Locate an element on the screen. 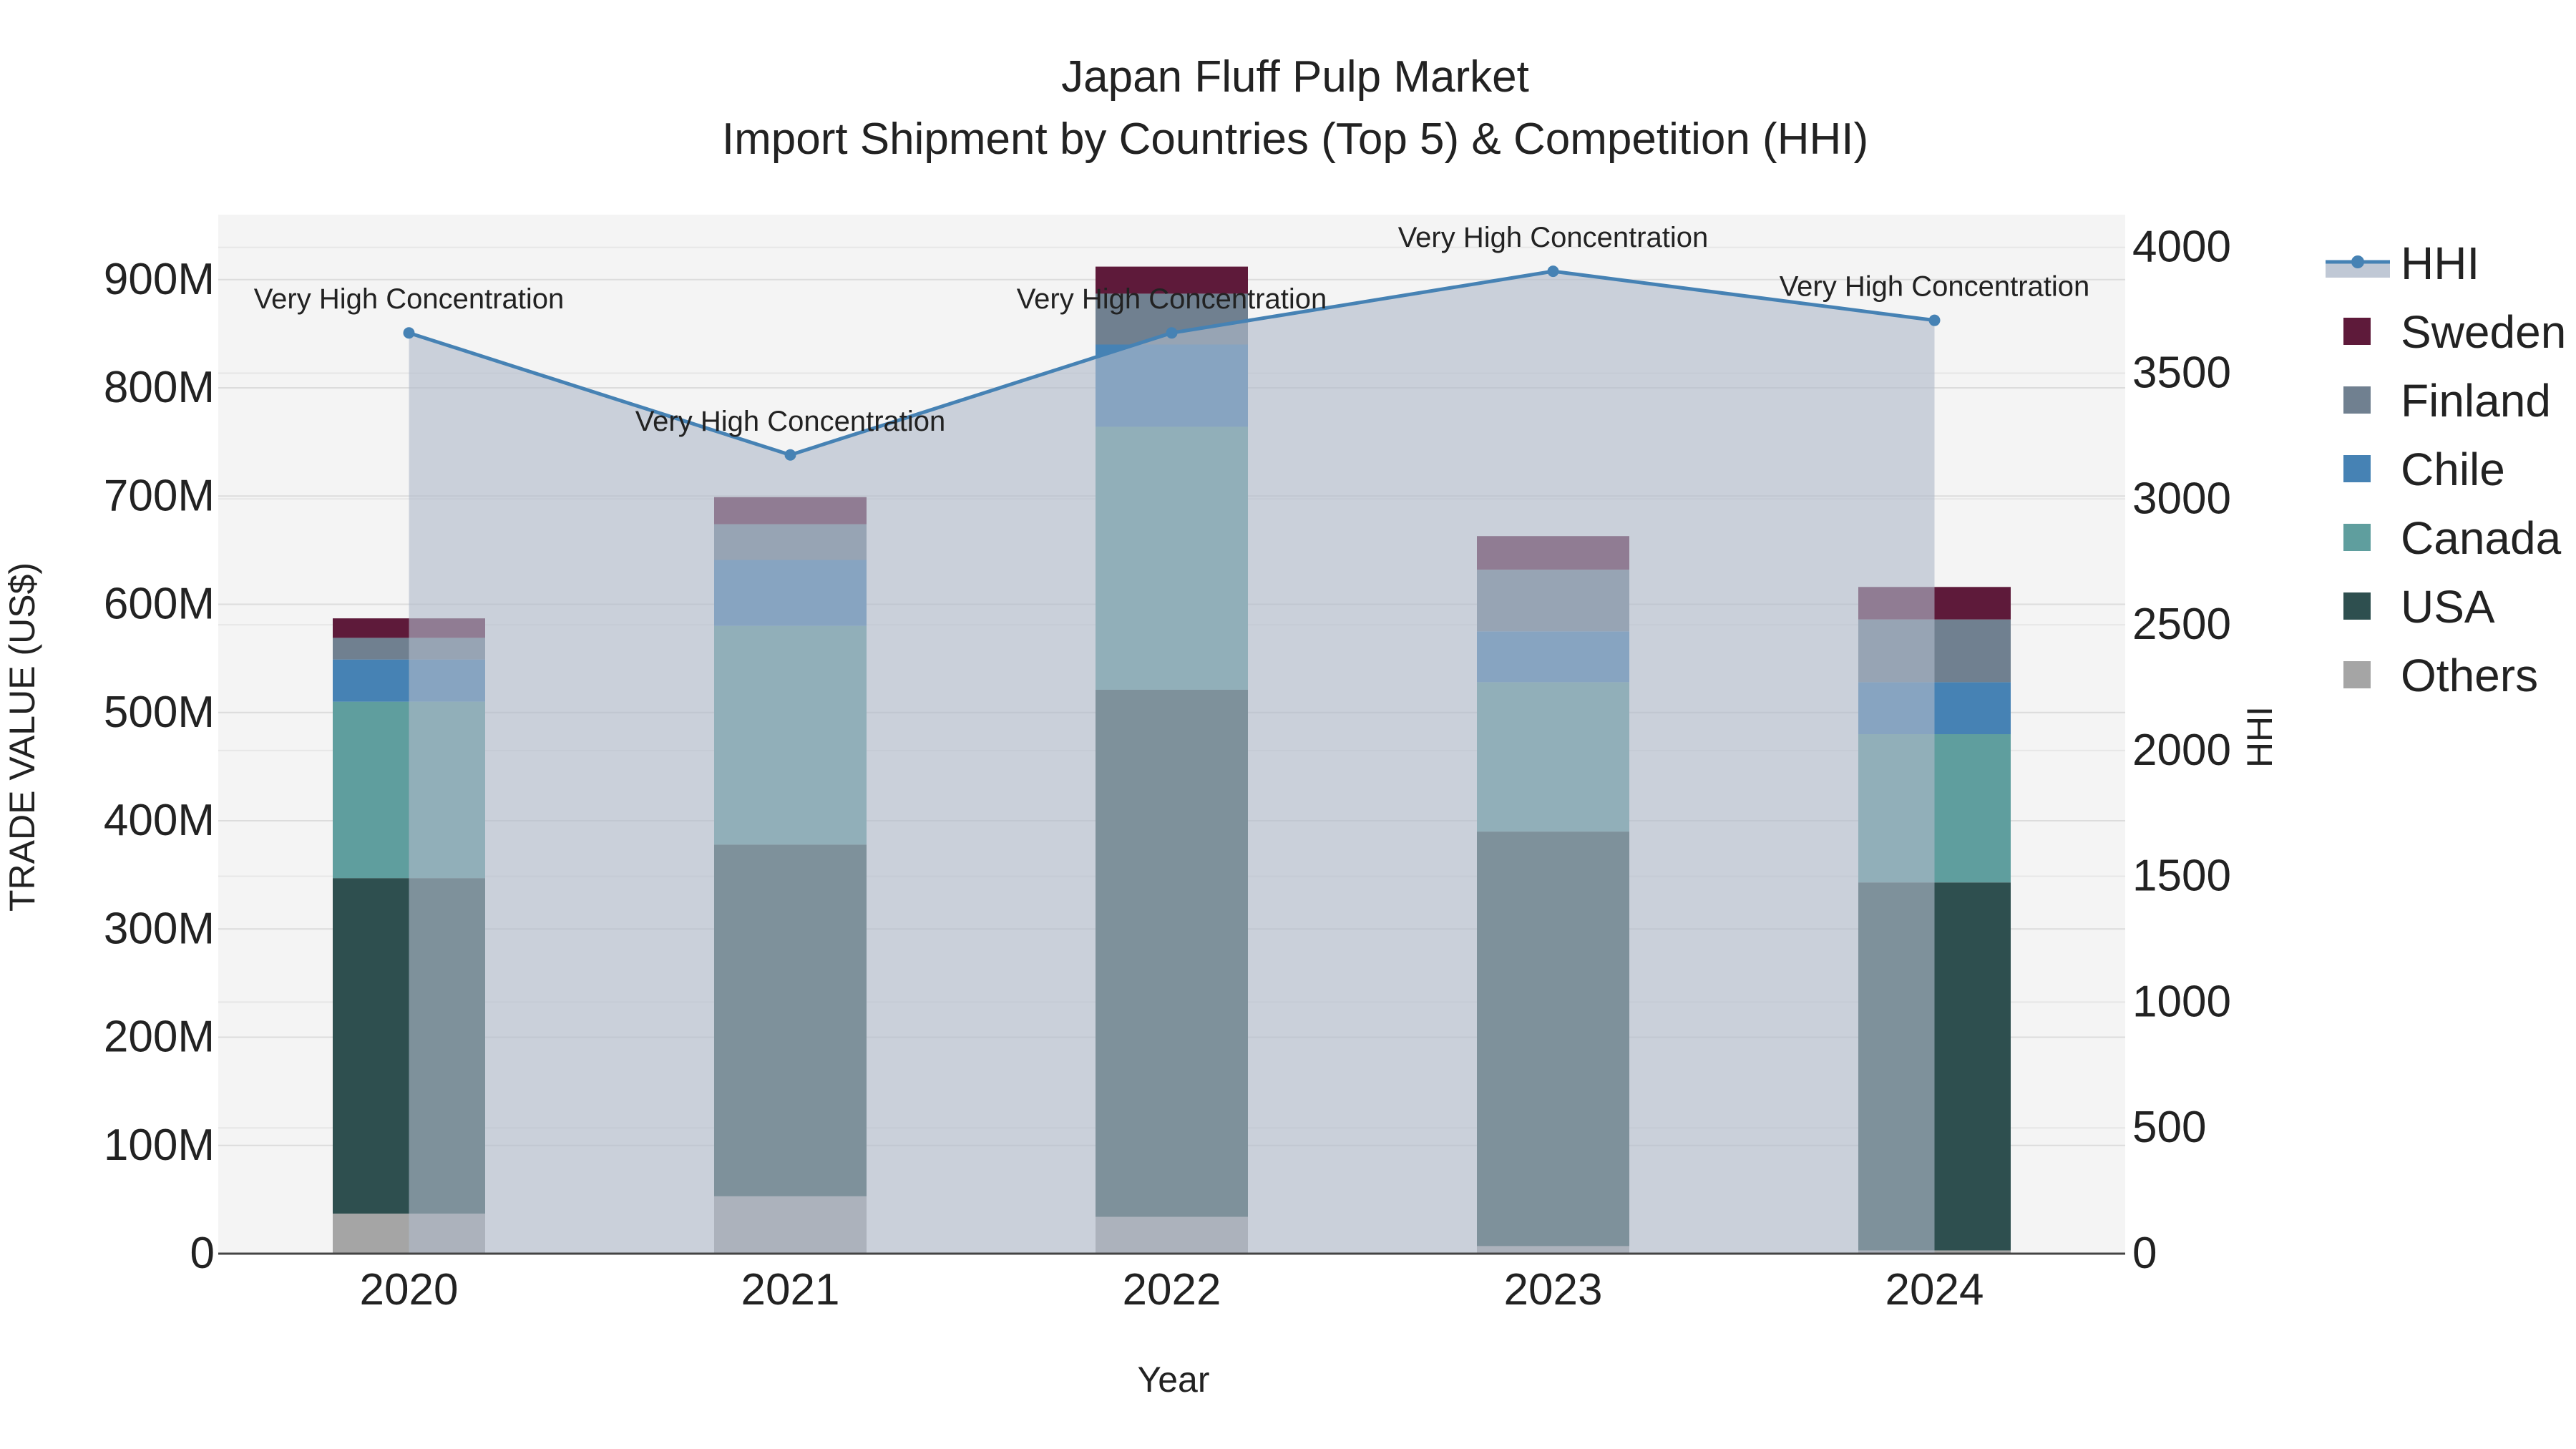 The width and height of the screenshot is (2576, 1449). legend: HHI Sweden Finland Chile Canada USA Others is located at coordinates (2446, 469).